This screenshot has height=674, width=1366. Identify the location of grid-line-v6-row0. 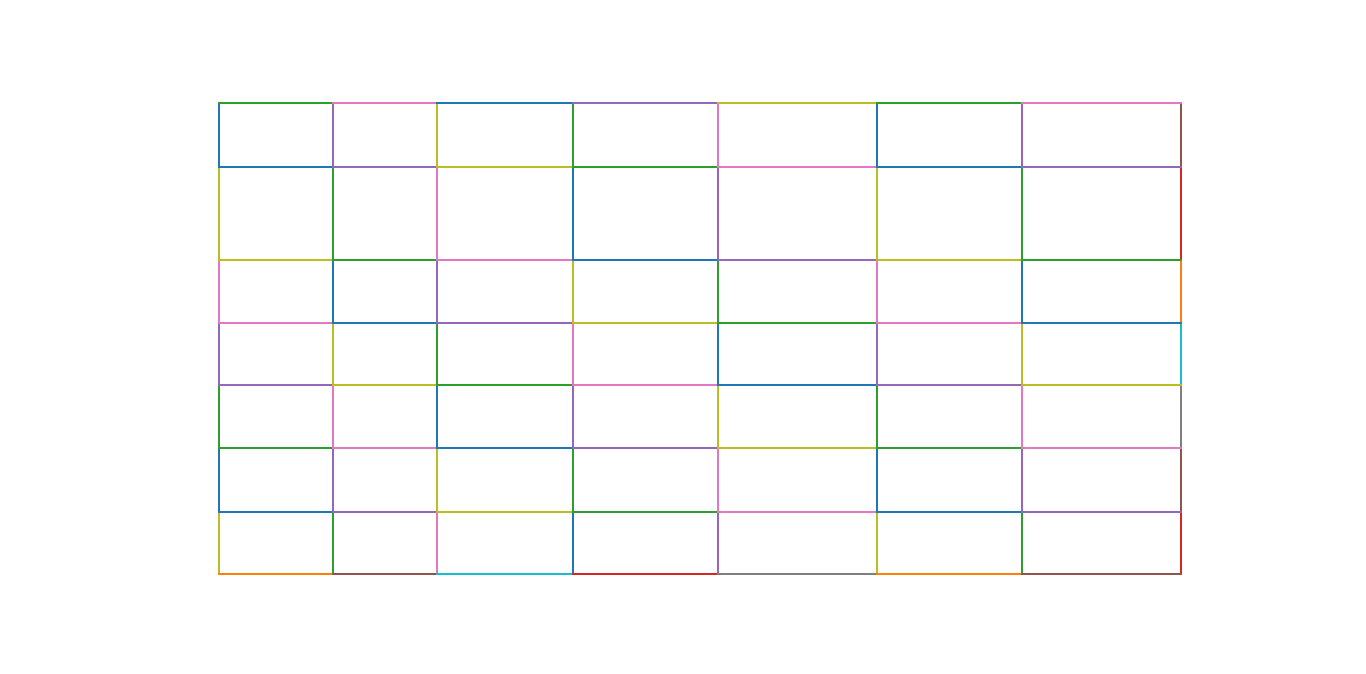
(1022, 135).